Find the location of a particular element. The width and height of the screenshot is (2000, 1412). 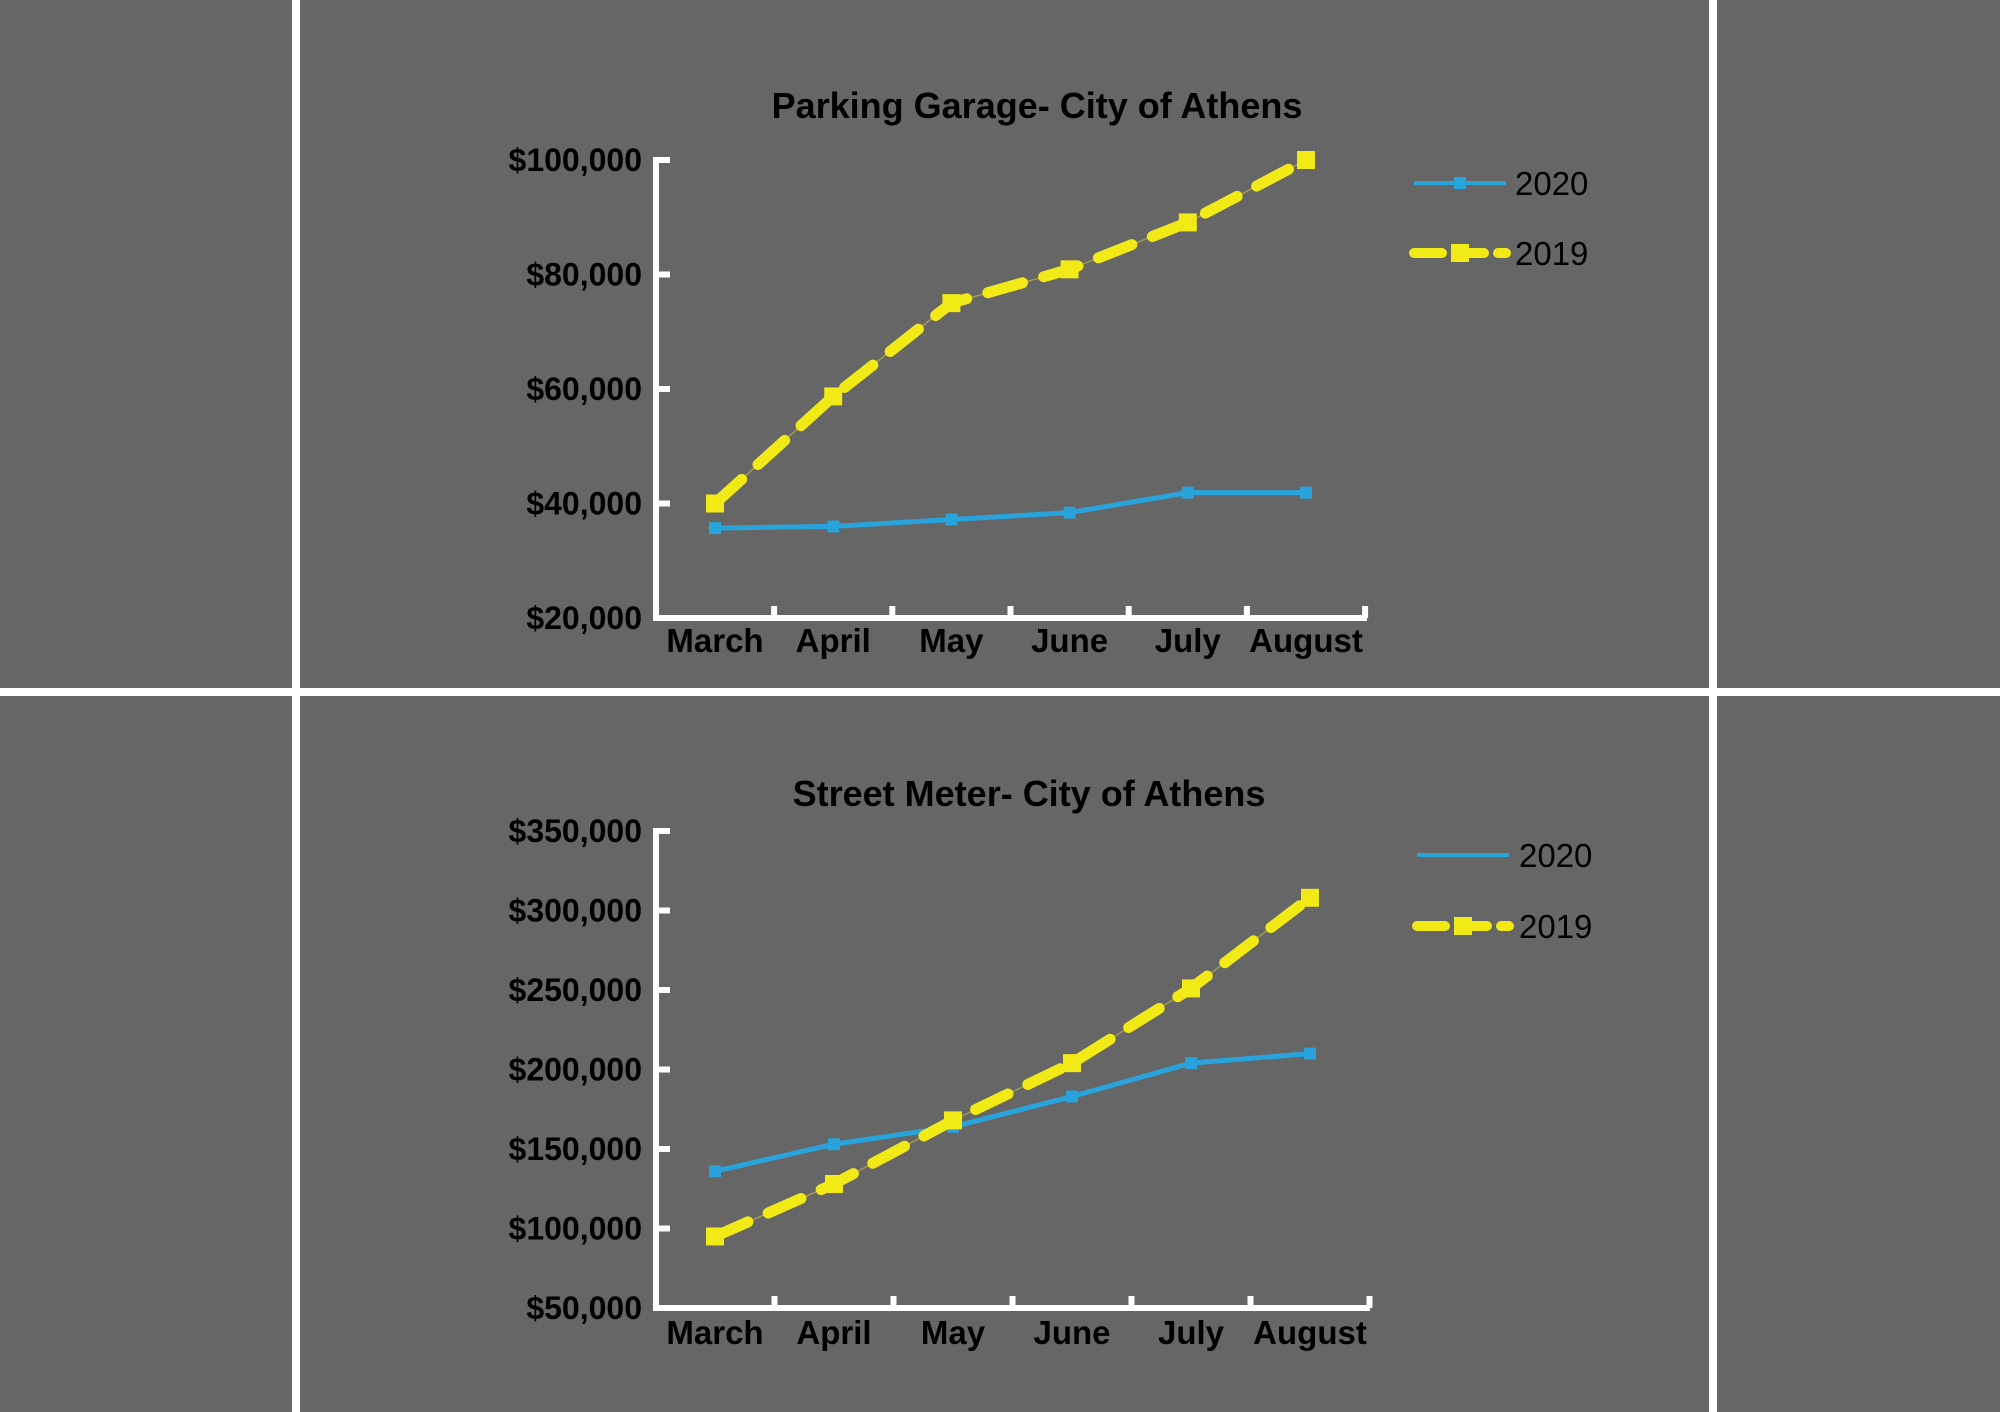

y-tick-label: $60,000 is located at coordinates (584, 389).